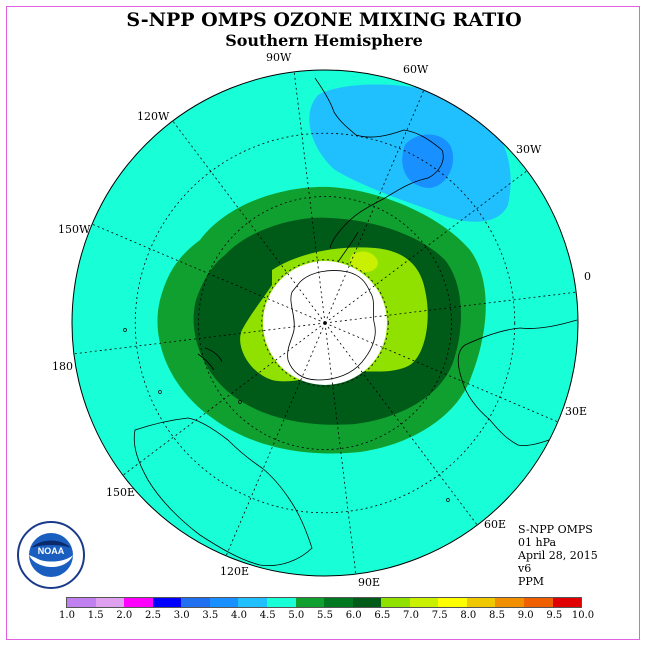 The height and width of the screenshot is (648, 648). I want to click on lon-label-0: 0, so click(587, 276).